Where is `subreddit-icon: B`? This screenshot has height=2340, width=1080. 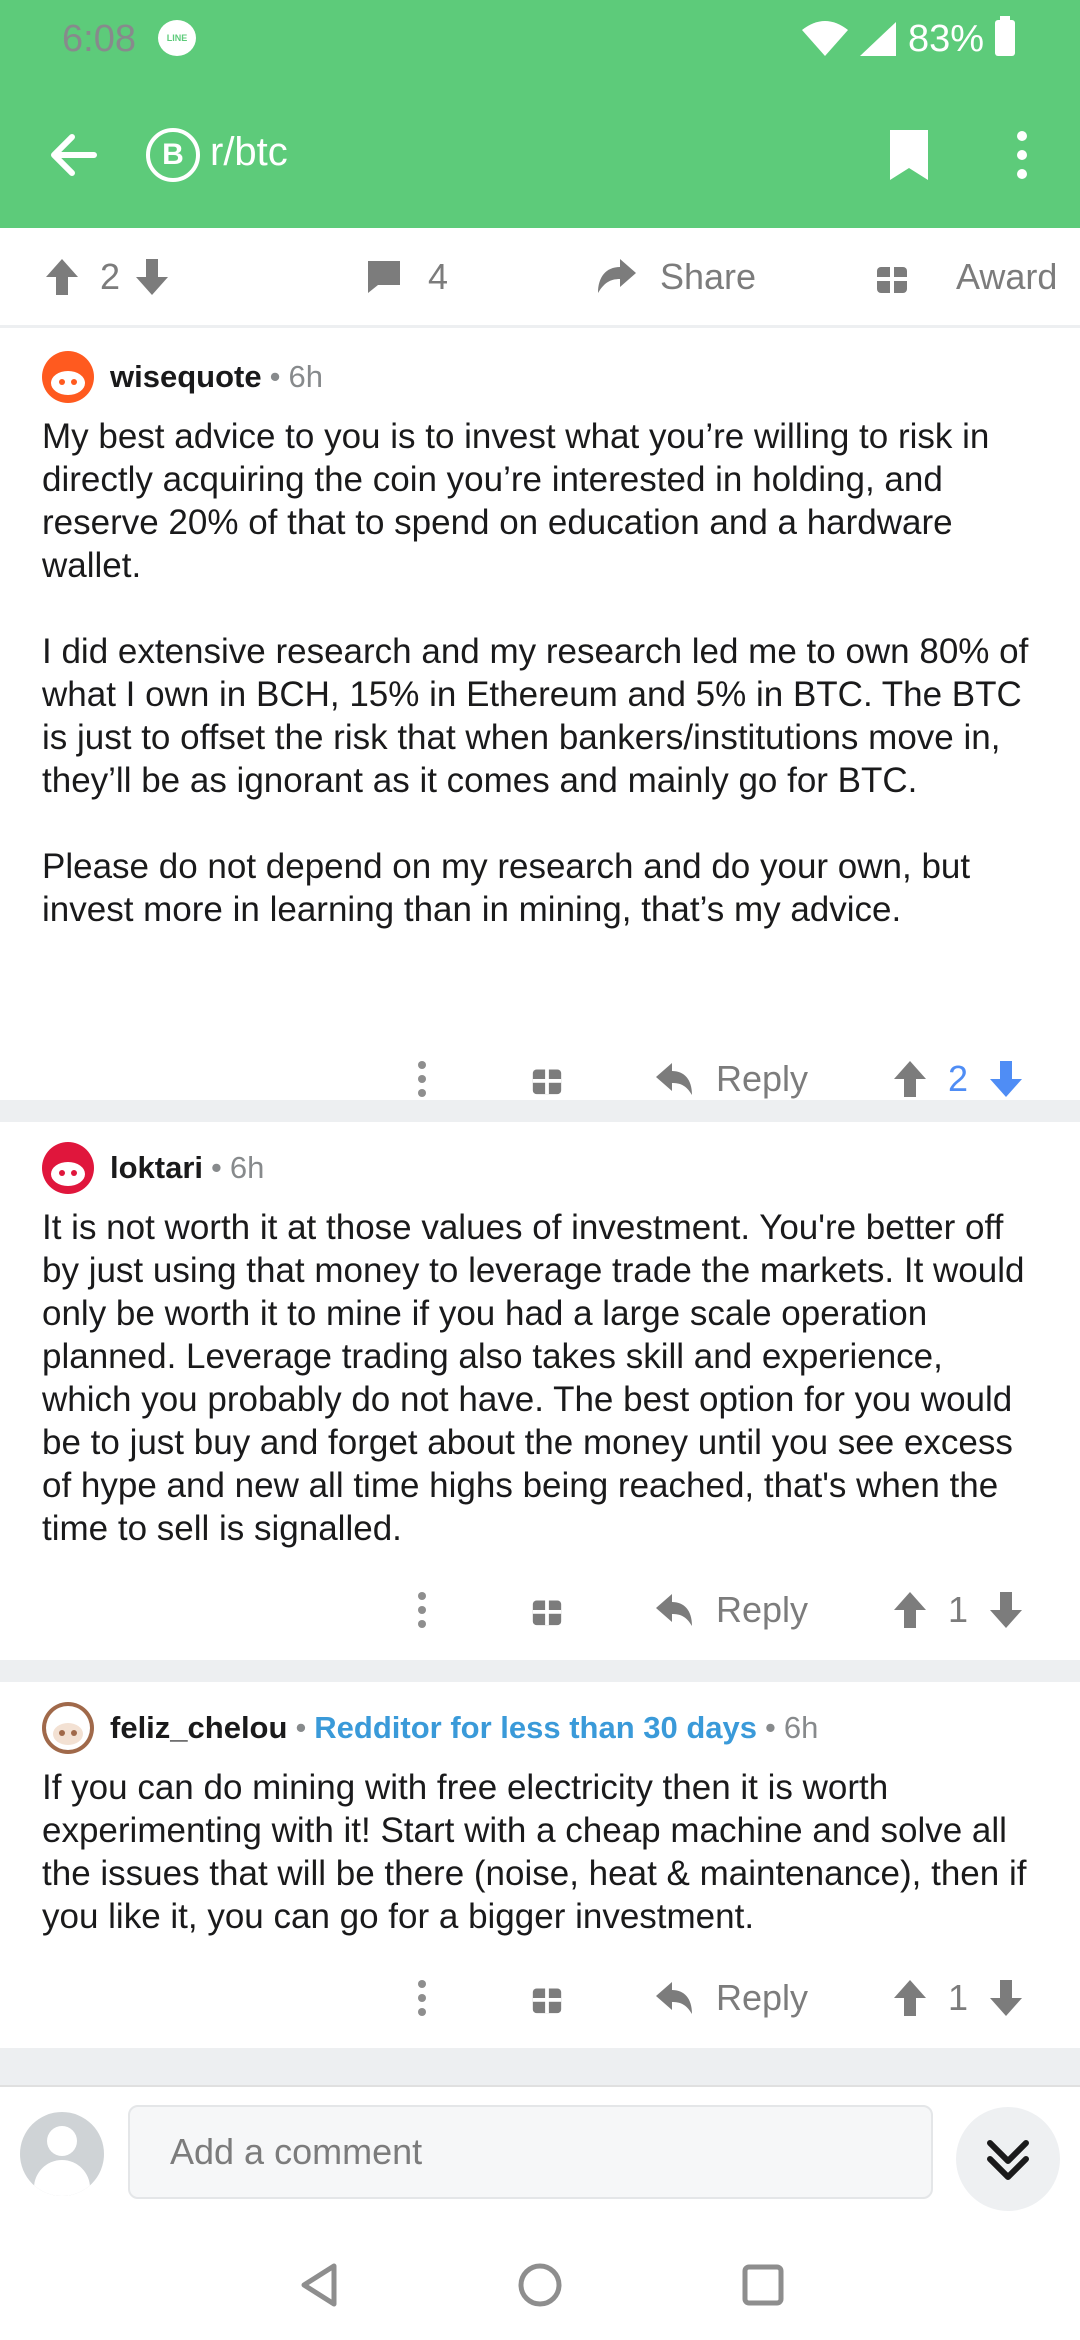
subreddit-icon: B is located at coordinates (173, 155).